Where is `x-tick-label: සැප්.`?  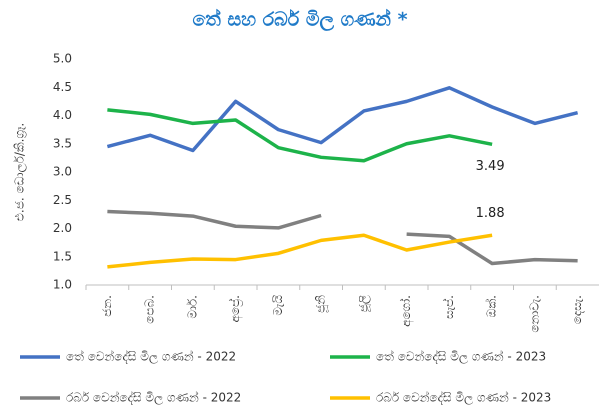
x-tick-label: සැප්. is located at coordinates (449, 307).